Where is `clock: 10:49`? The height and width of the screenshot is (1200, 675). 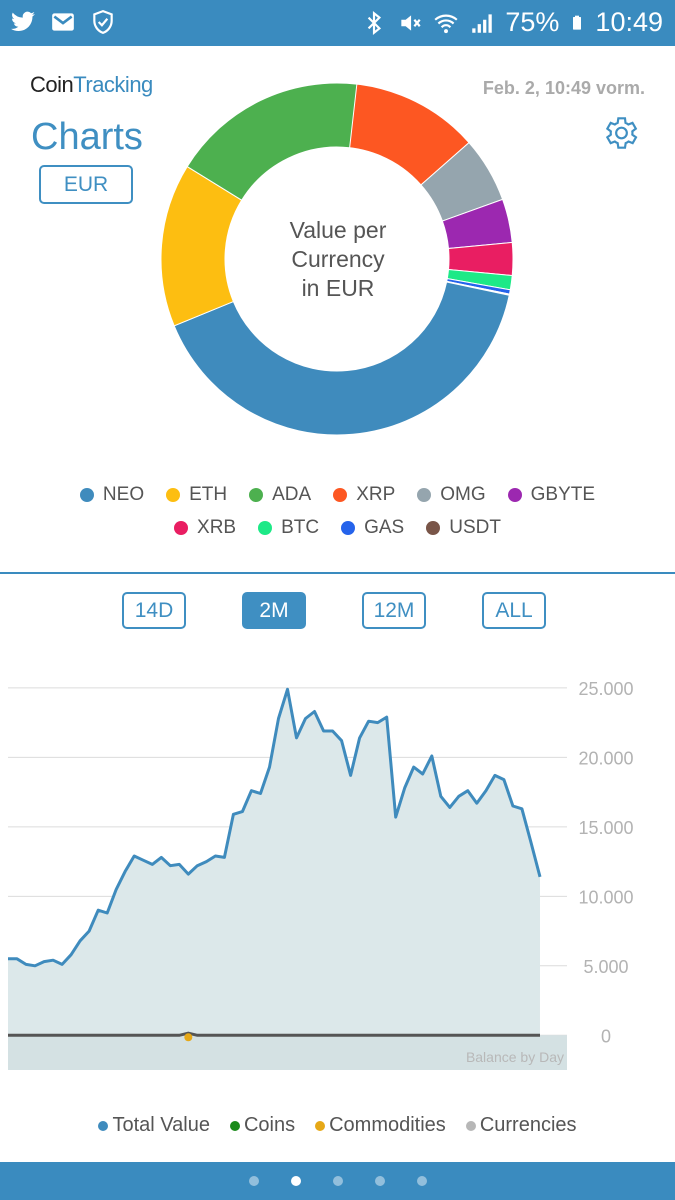
clock: 10:49 is located at coordinates (629, 22).